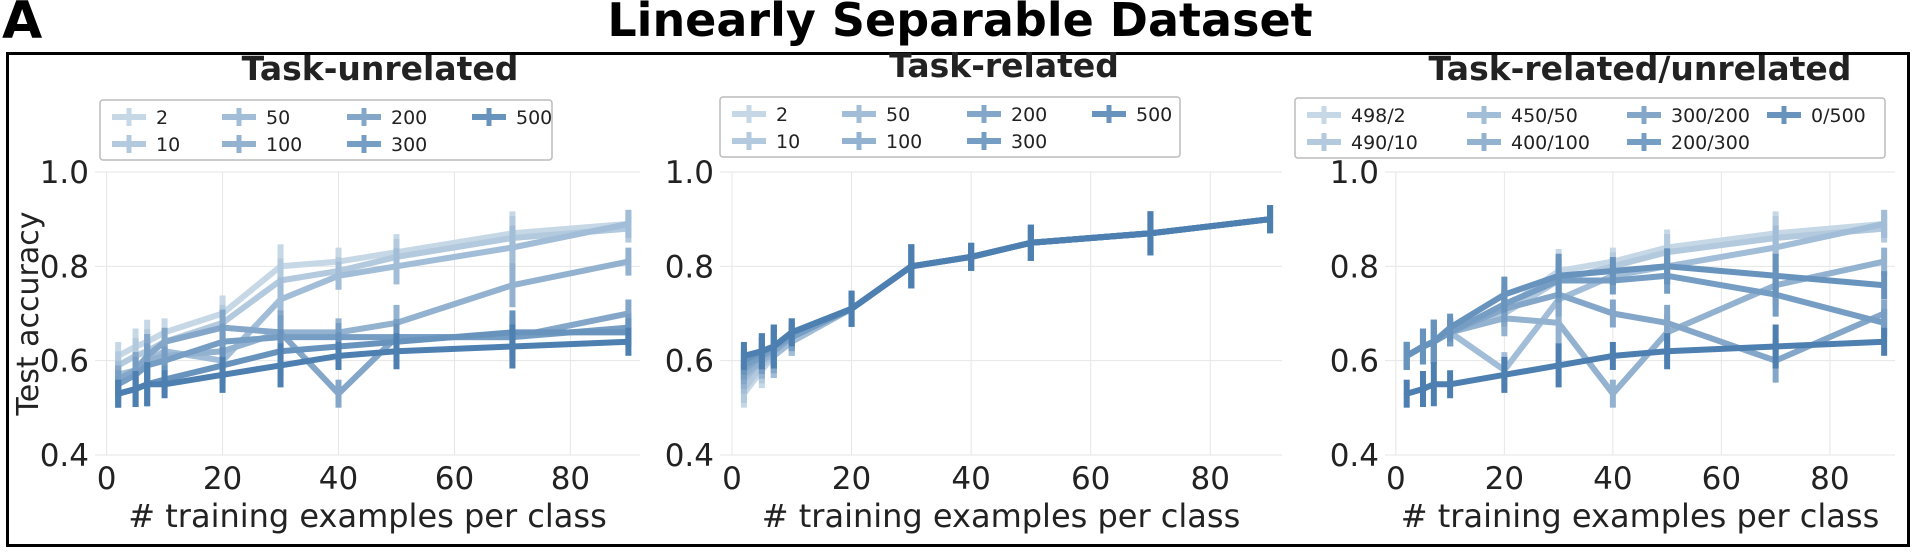  I want to click on legend-item: 450/50, so click(1522, 116).